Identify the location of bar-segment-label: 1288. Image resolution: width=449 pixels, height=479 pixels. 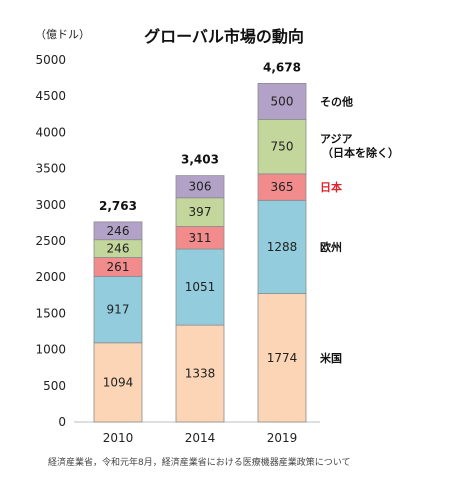
(282, 247).